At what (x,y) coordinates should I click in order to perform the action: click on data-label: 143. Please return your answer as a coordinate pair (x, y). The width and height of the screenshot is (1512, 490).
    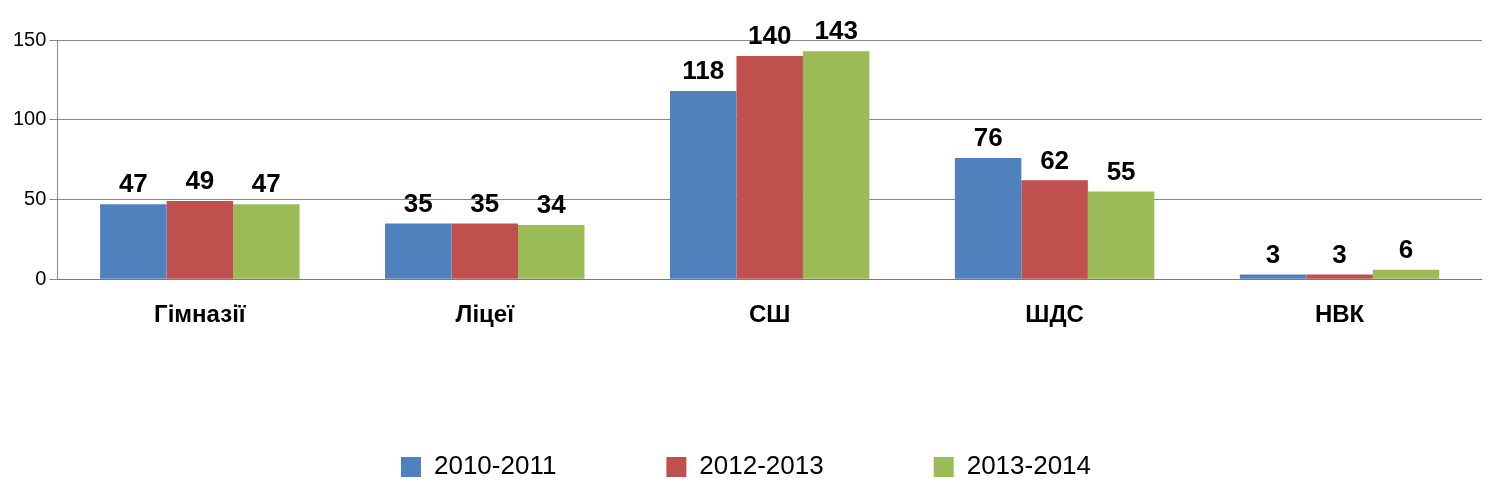
    Looking at the image, I should click on (836, 30).